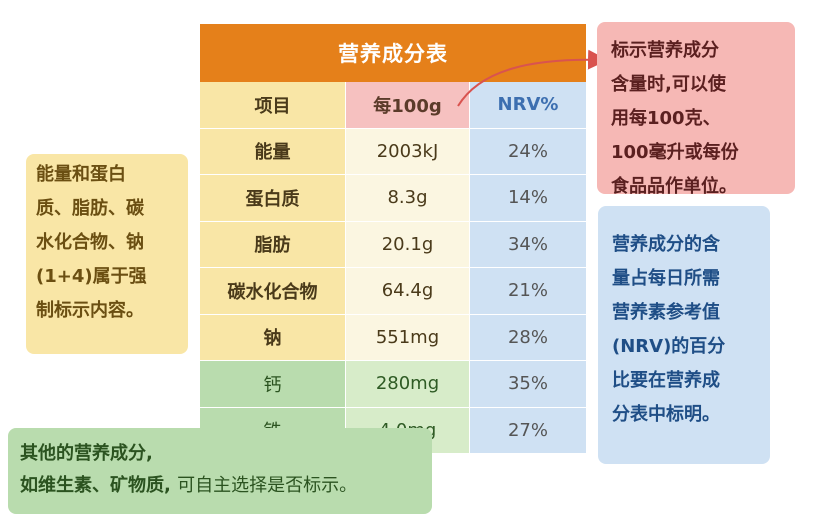  Describe the element at coordinates (393, 53) in the screenshot. I see `table-title: 营养成分表` at that location.